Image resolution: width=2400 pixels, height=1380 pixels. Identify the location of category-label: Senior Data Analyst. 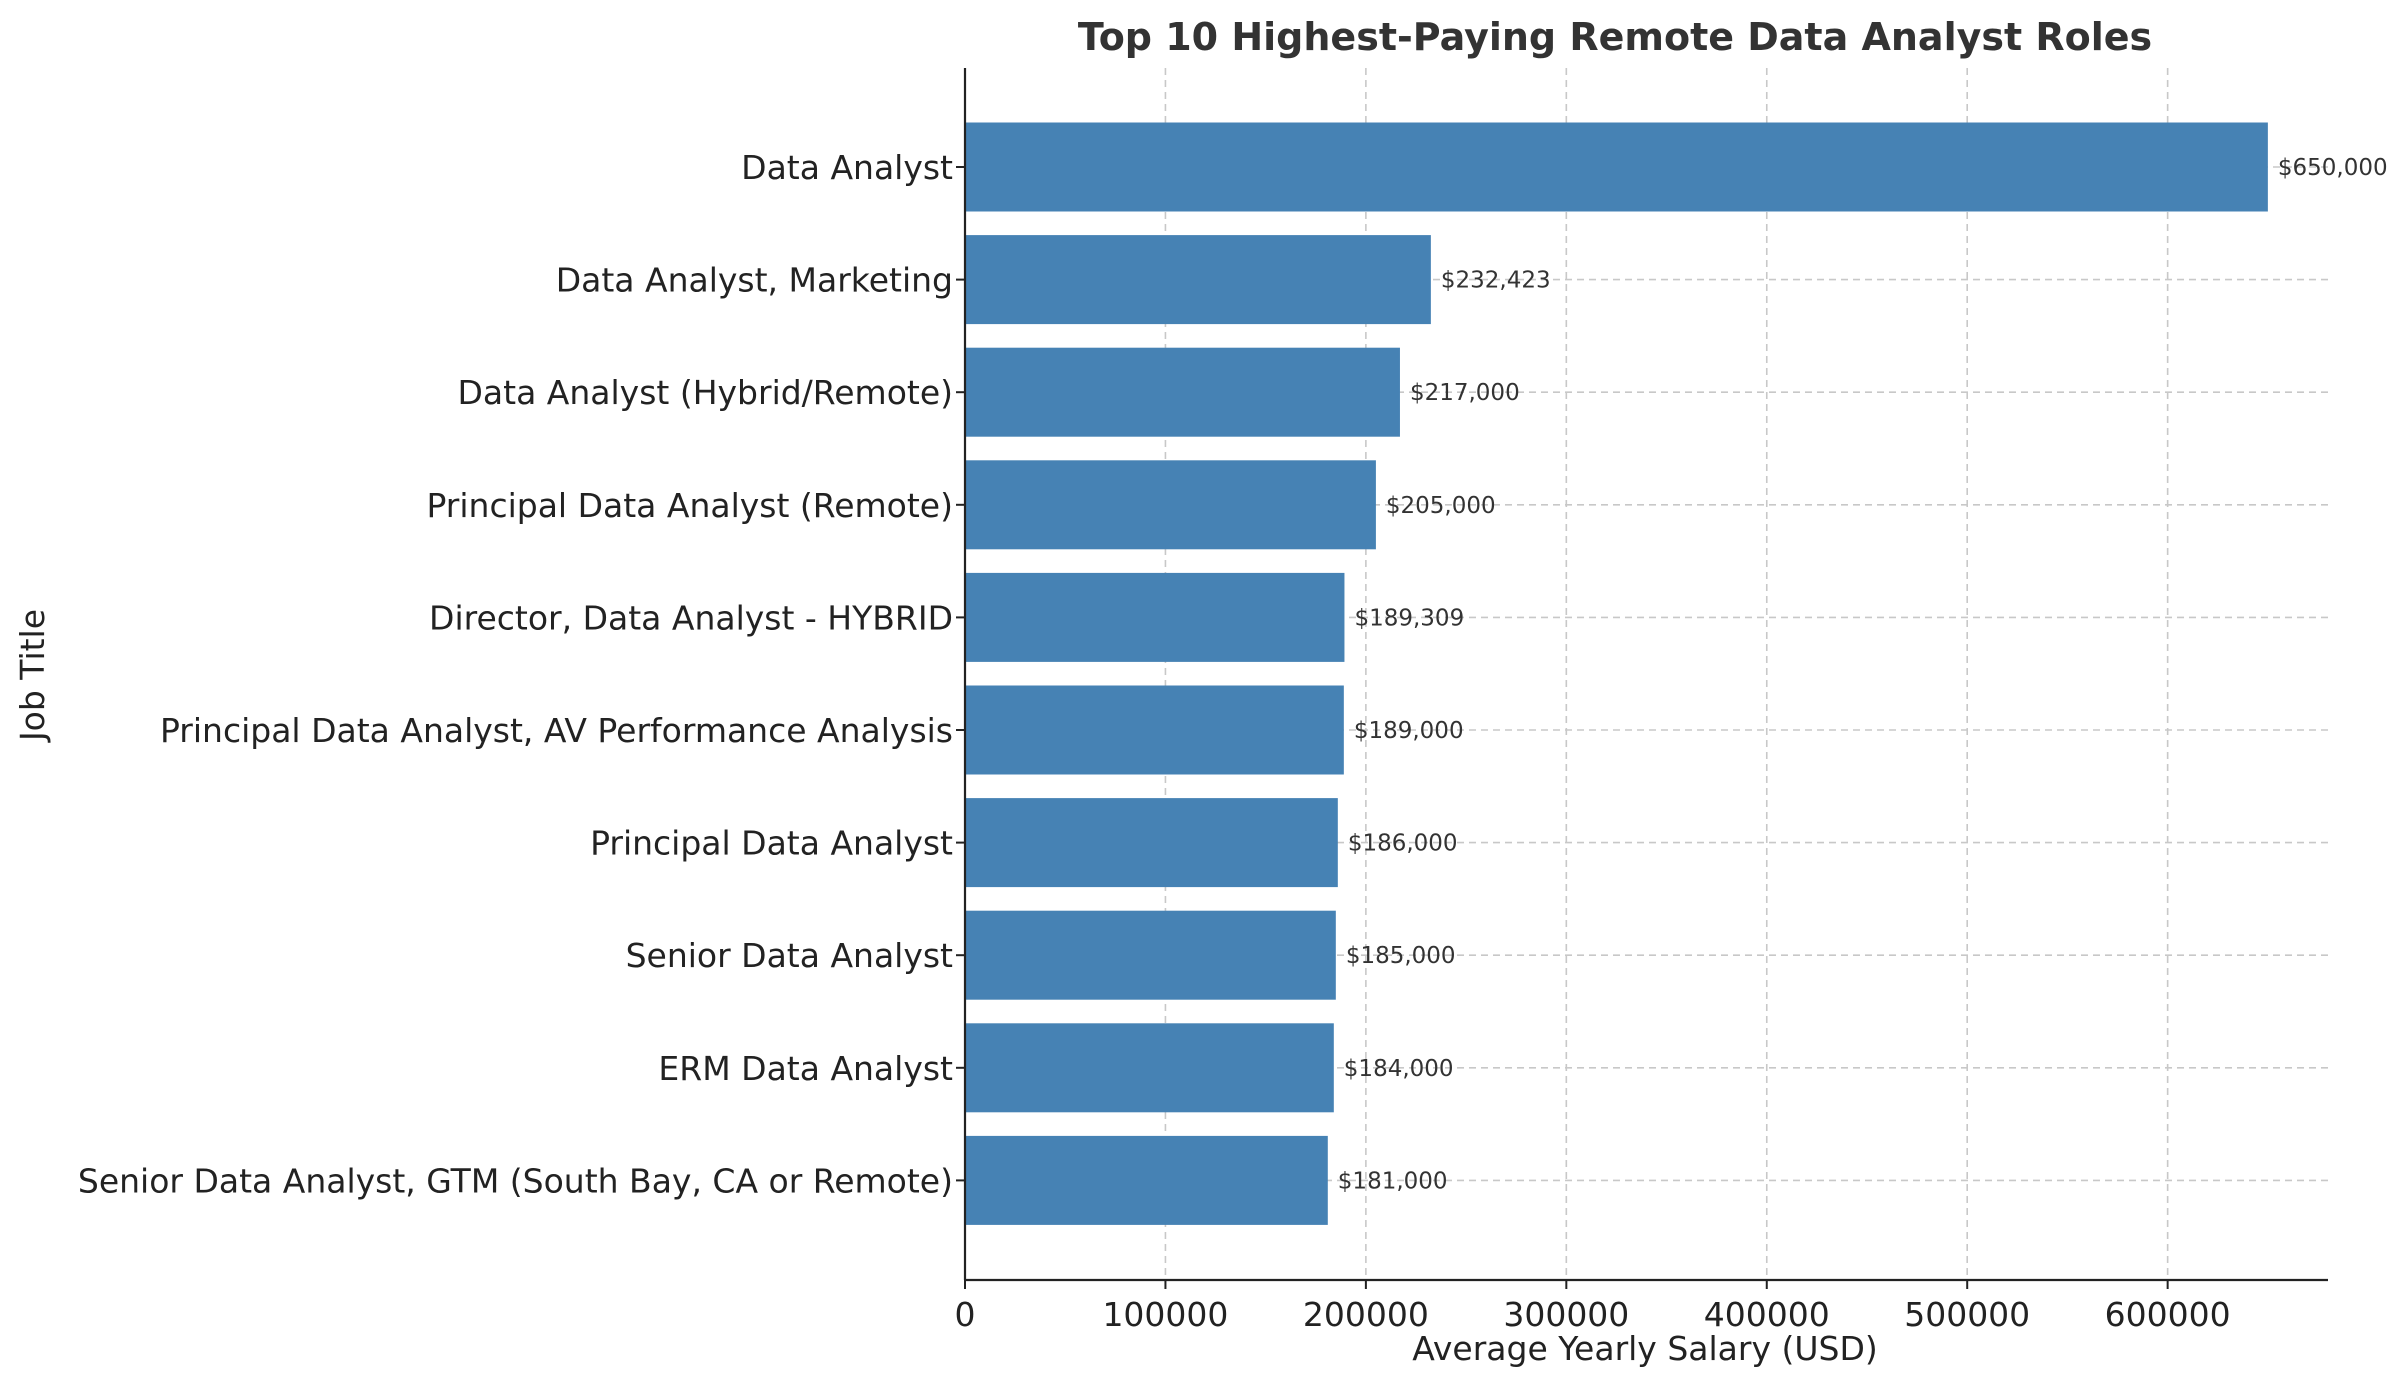
(789, 955).